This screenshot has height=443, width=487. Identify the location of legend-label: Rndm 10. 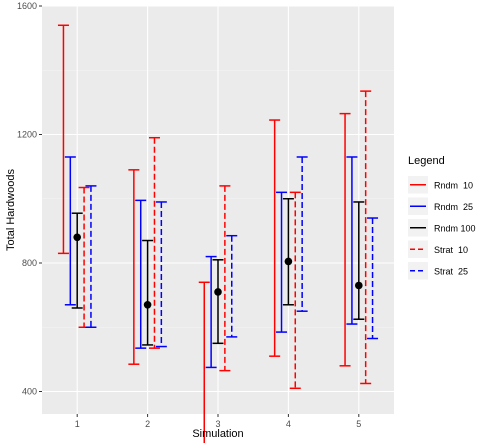
(453, 185).